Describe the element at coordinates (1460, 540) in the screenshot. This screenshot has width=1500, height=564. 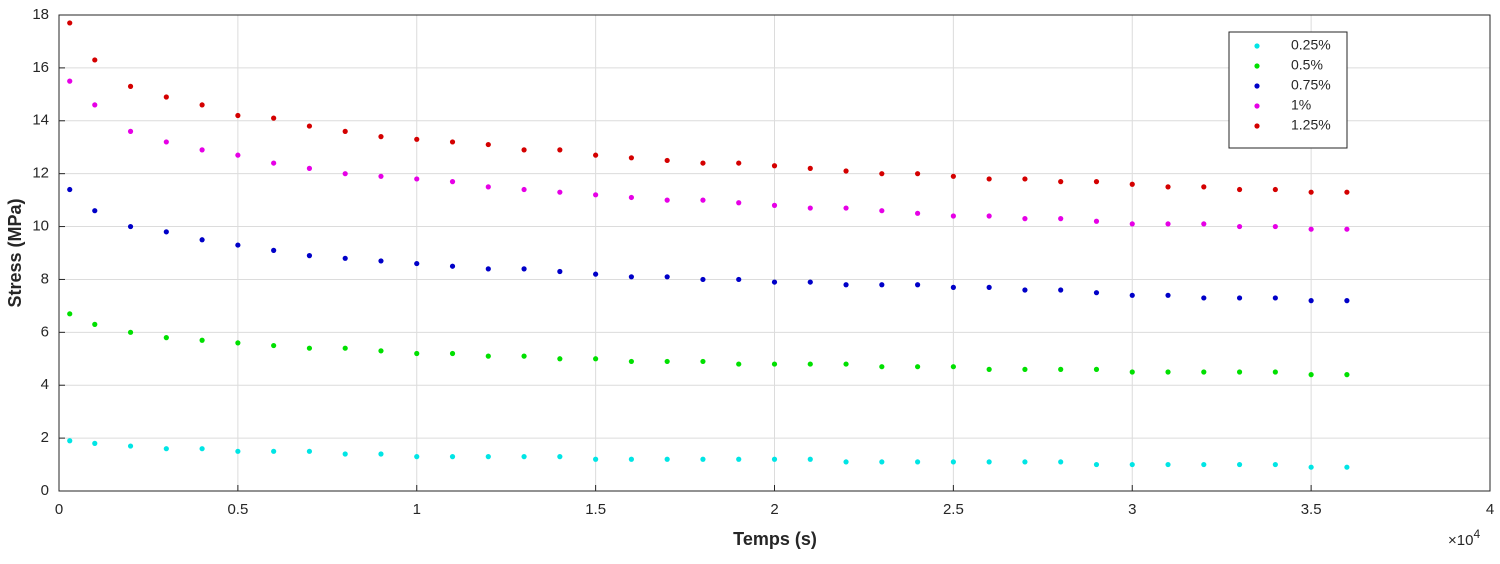
I see `x-exponent-base: ×10` at that location.